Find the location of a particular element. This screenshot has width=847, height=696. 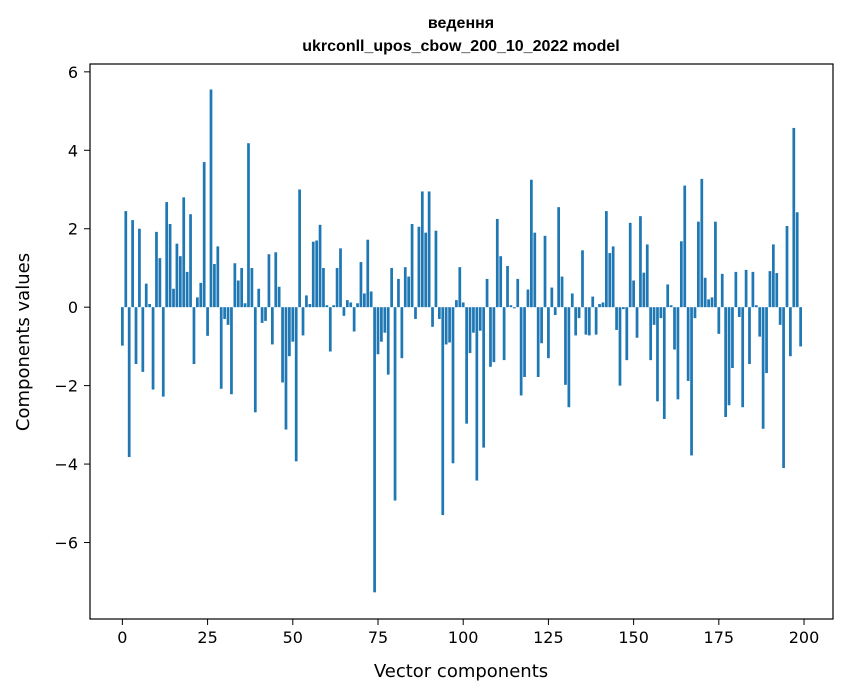

x-axis-ticks: 0 25 50 75 100 125 150 175 200 is located at coordinates (468, 633).